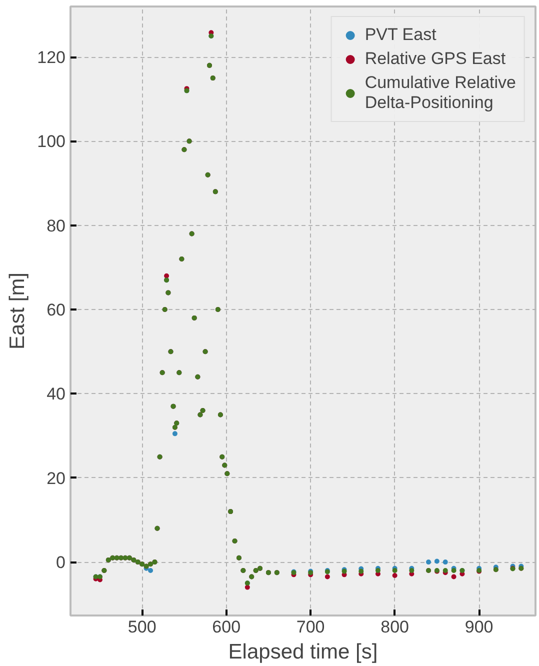  Describe the element at coordinates (400, 35) in the screenshot. I see `legend-label: PVT East` at that location.